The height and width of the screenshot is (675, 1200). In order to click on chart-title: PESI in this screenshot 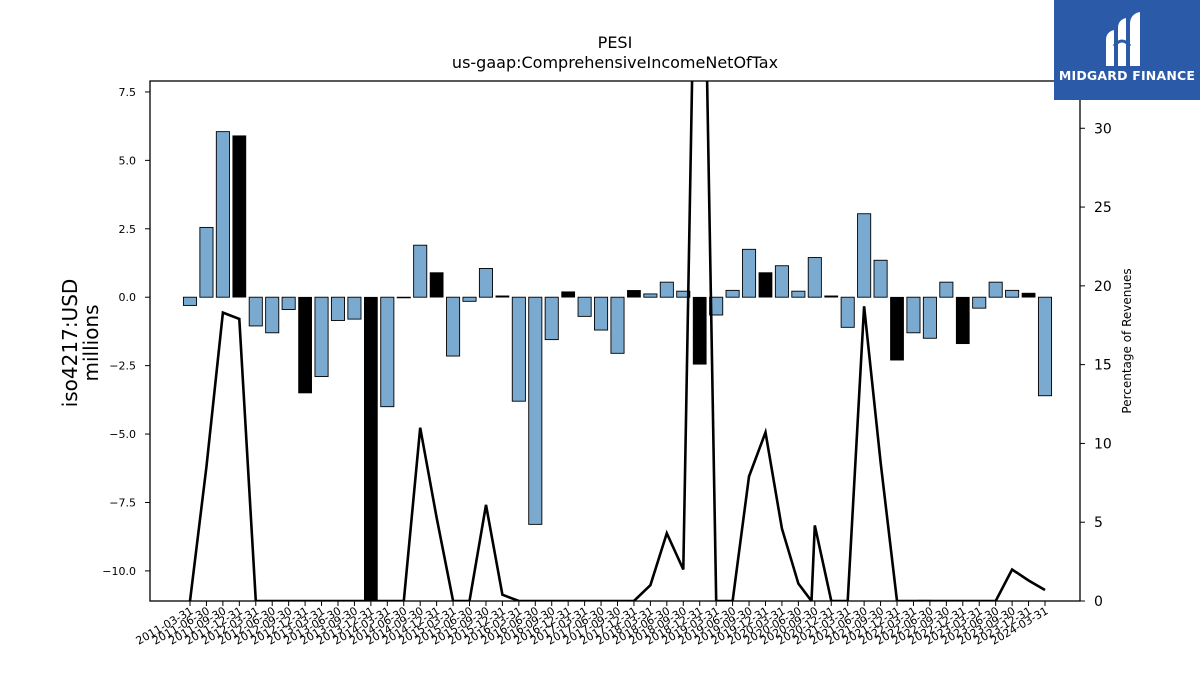, I will do `click(615, 42)`.